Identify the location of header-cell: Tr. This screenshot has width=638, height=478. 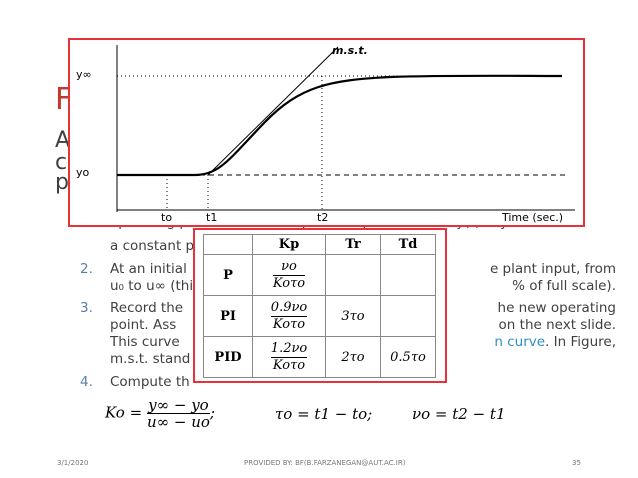
(353, 244).